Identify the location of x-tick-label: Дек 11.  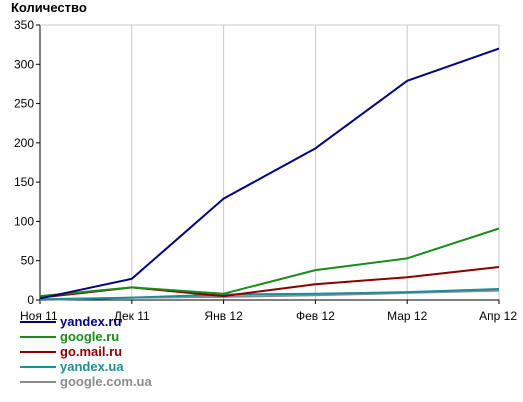
(132, 316).